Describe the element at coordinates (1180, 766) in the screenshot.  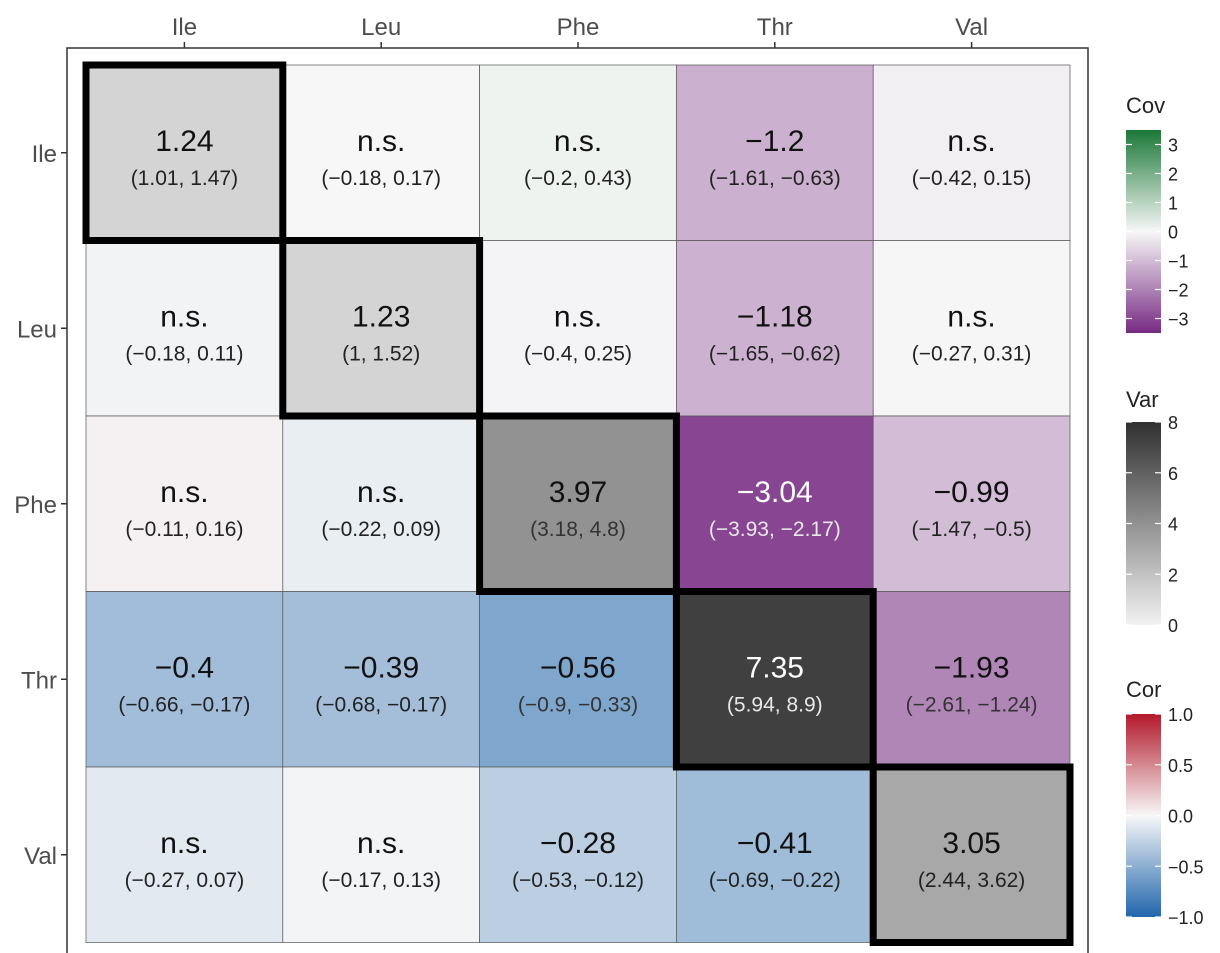
I see `legend-tick-label: 0.5` at that location.